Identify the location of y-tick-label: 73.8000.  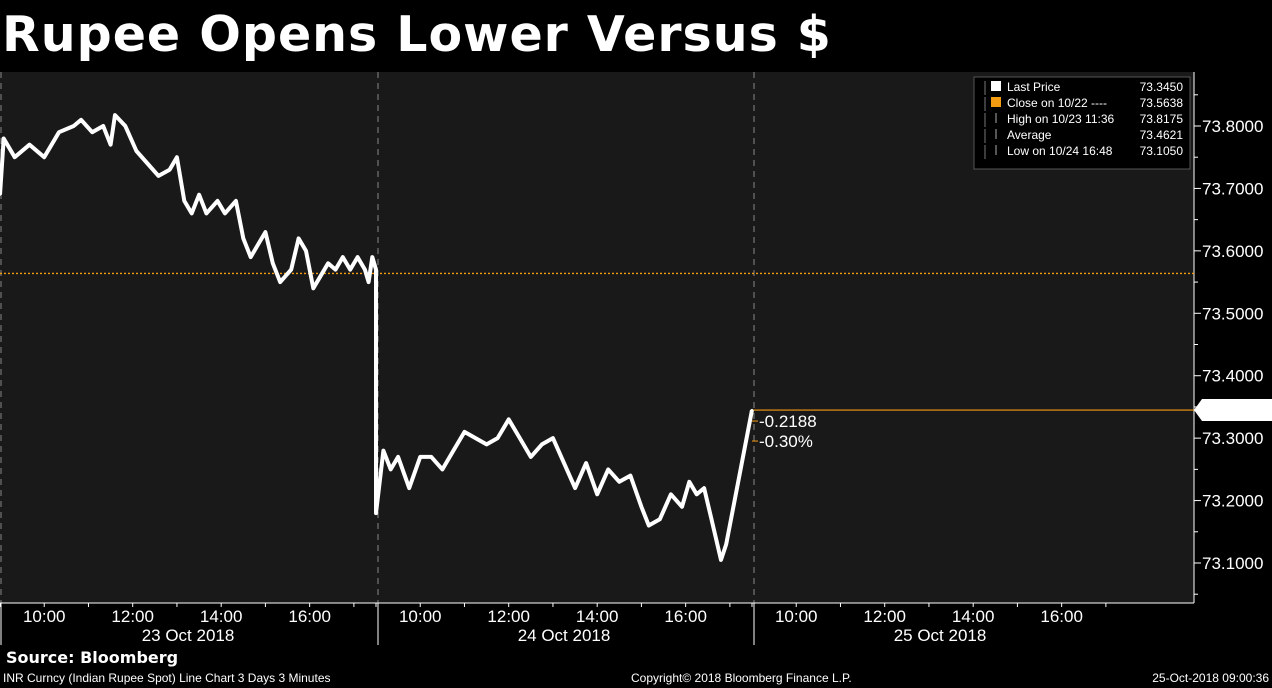
(1232, 126).